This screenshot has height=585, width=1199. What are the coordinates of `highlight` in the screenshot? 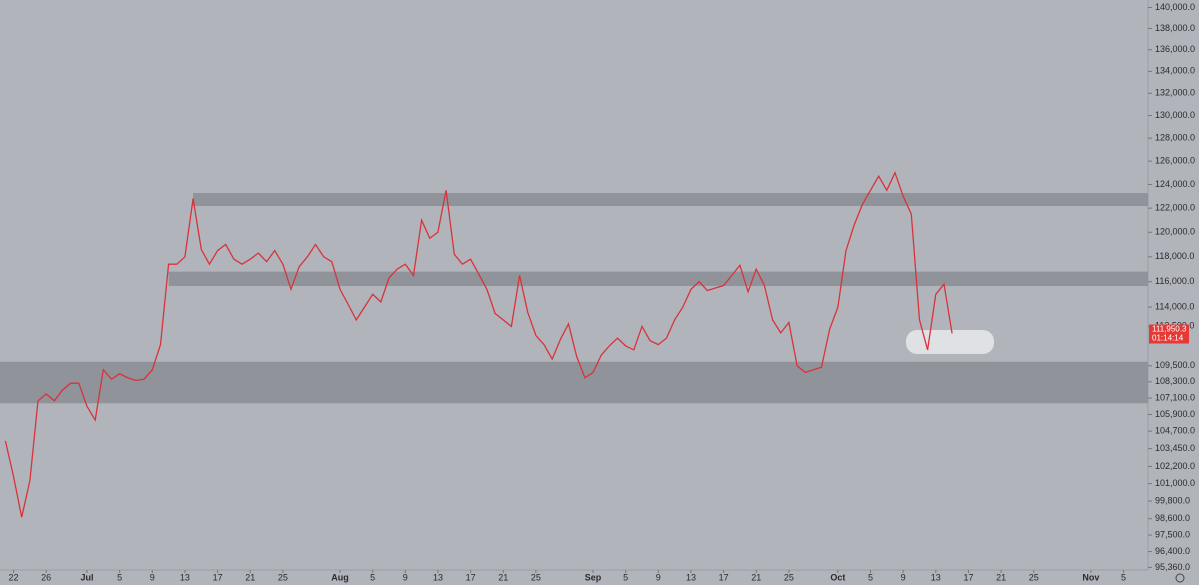 It's located at (950, 342).